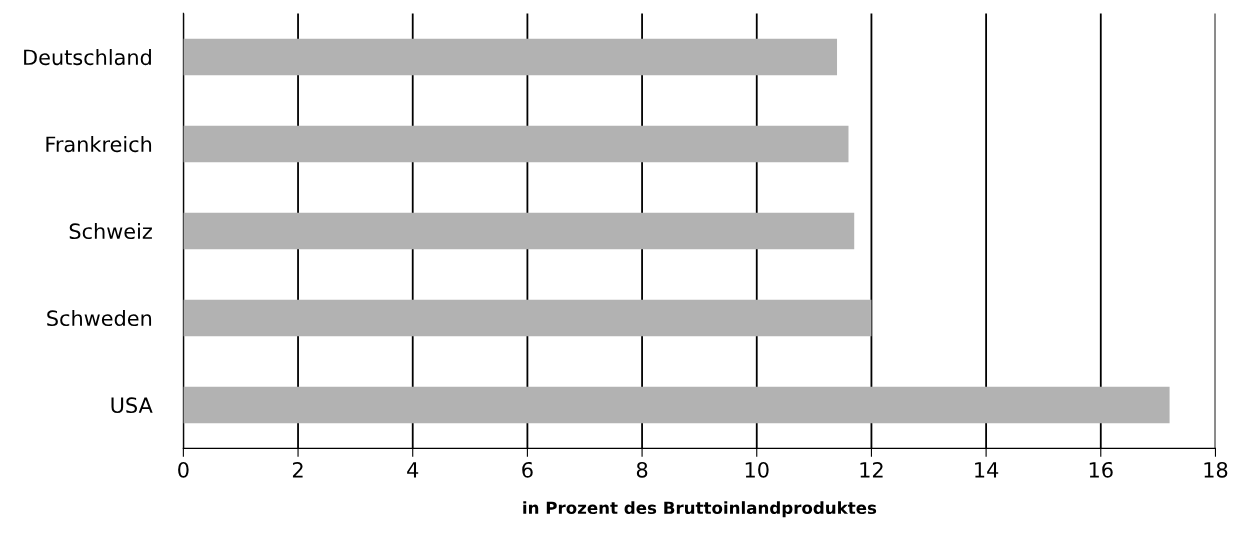 The height and width of the screenshot is (537, 1239). Describe the element at coordinates (110, 231) in the screenshot. I see `y-tick-label: Schweiz` at that location.